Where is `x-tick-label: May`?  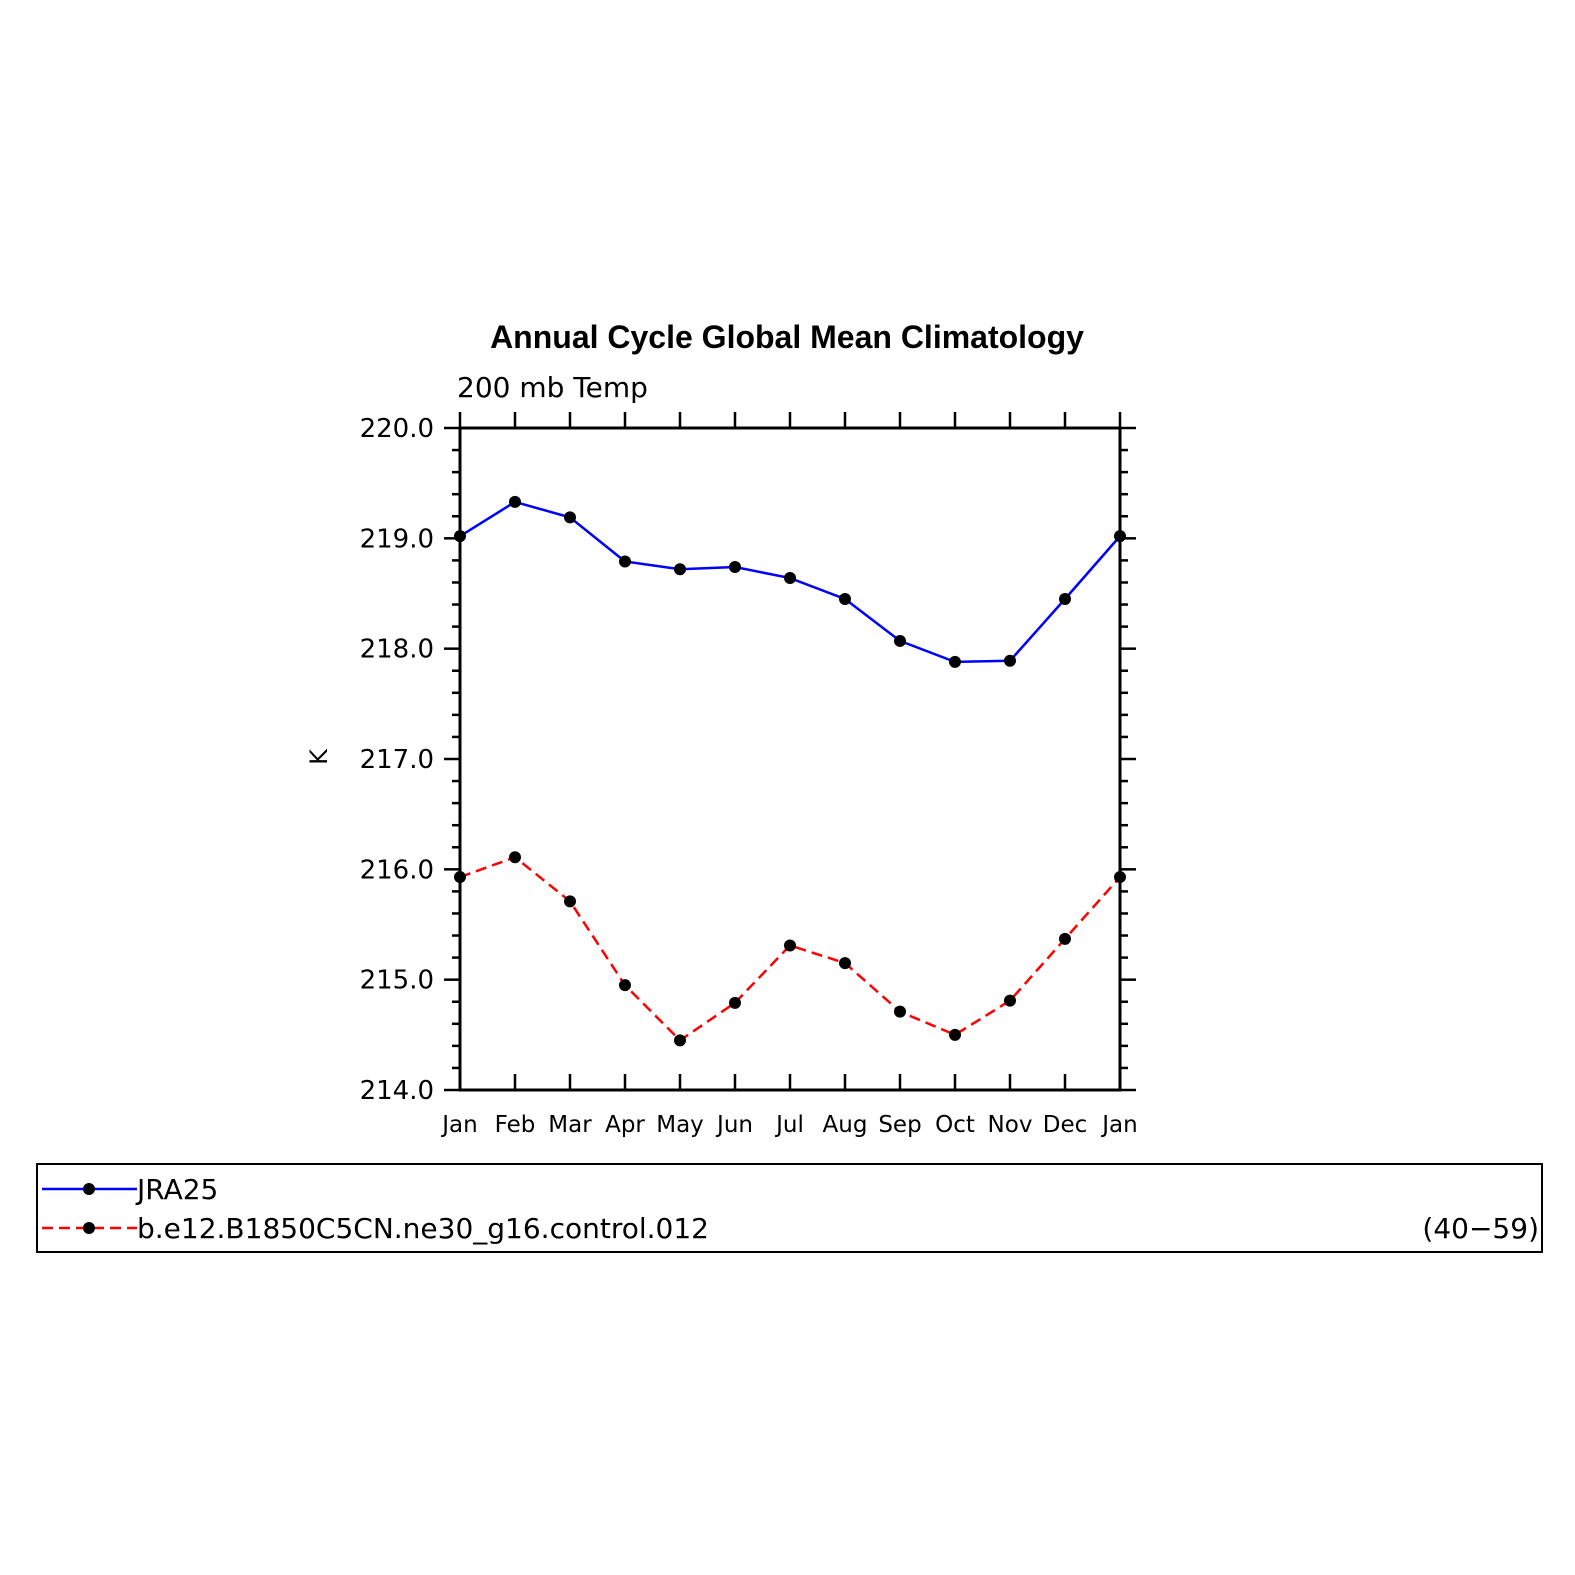 x-tick-label: May is located at coordinates (680, 1125).